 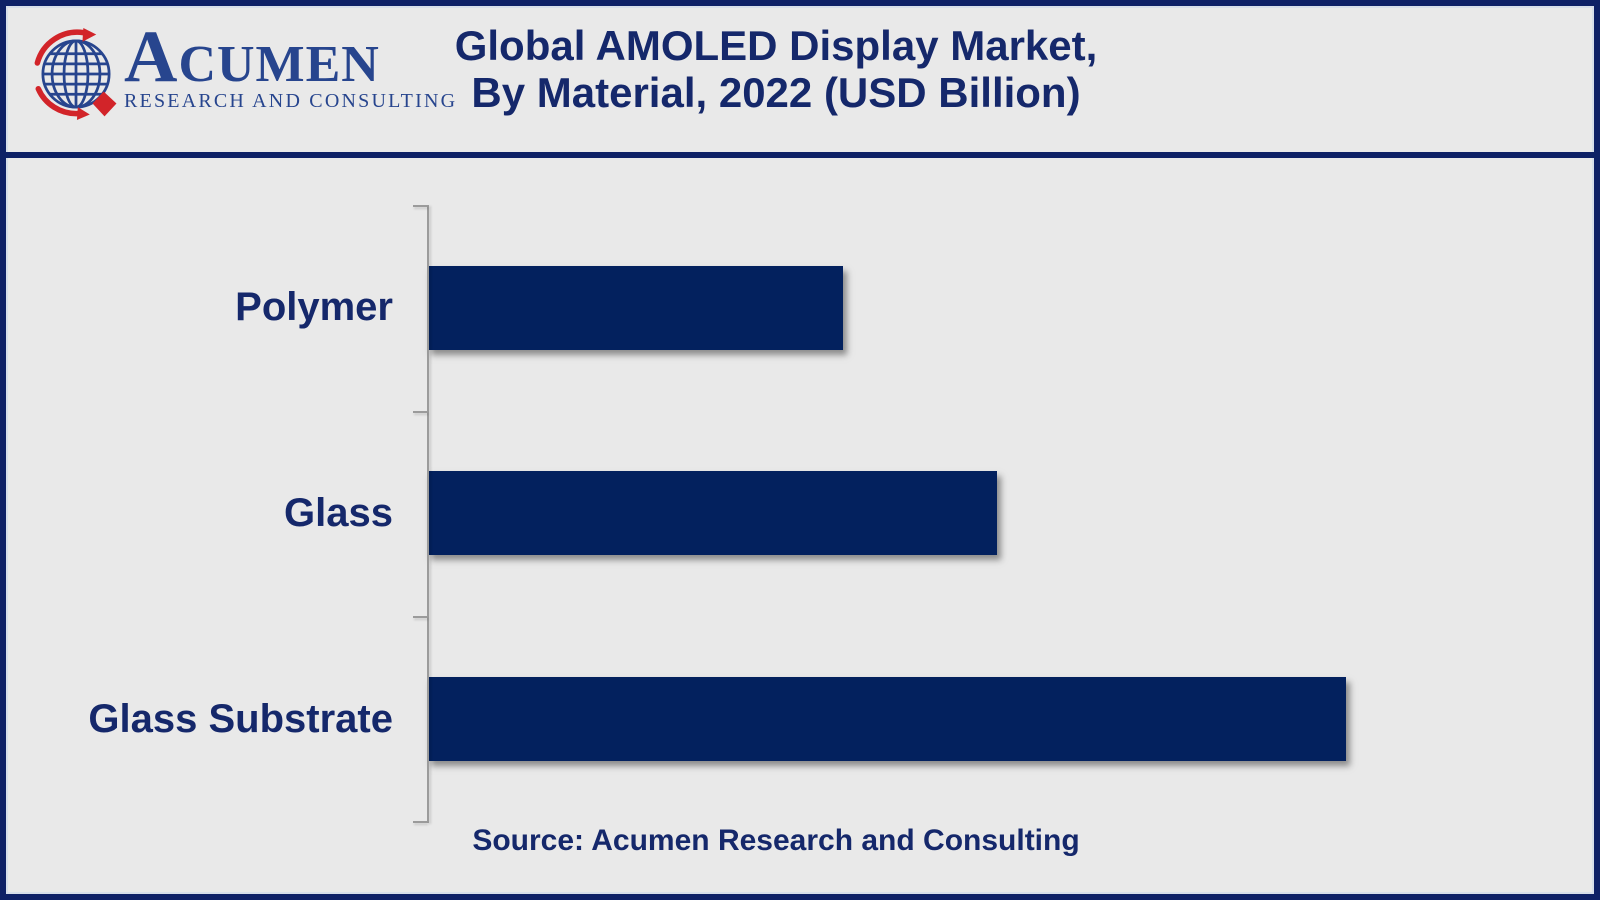 I want to click on chart-title-line1: Global AMOLED Display Market,, so click(x=776, y=45).